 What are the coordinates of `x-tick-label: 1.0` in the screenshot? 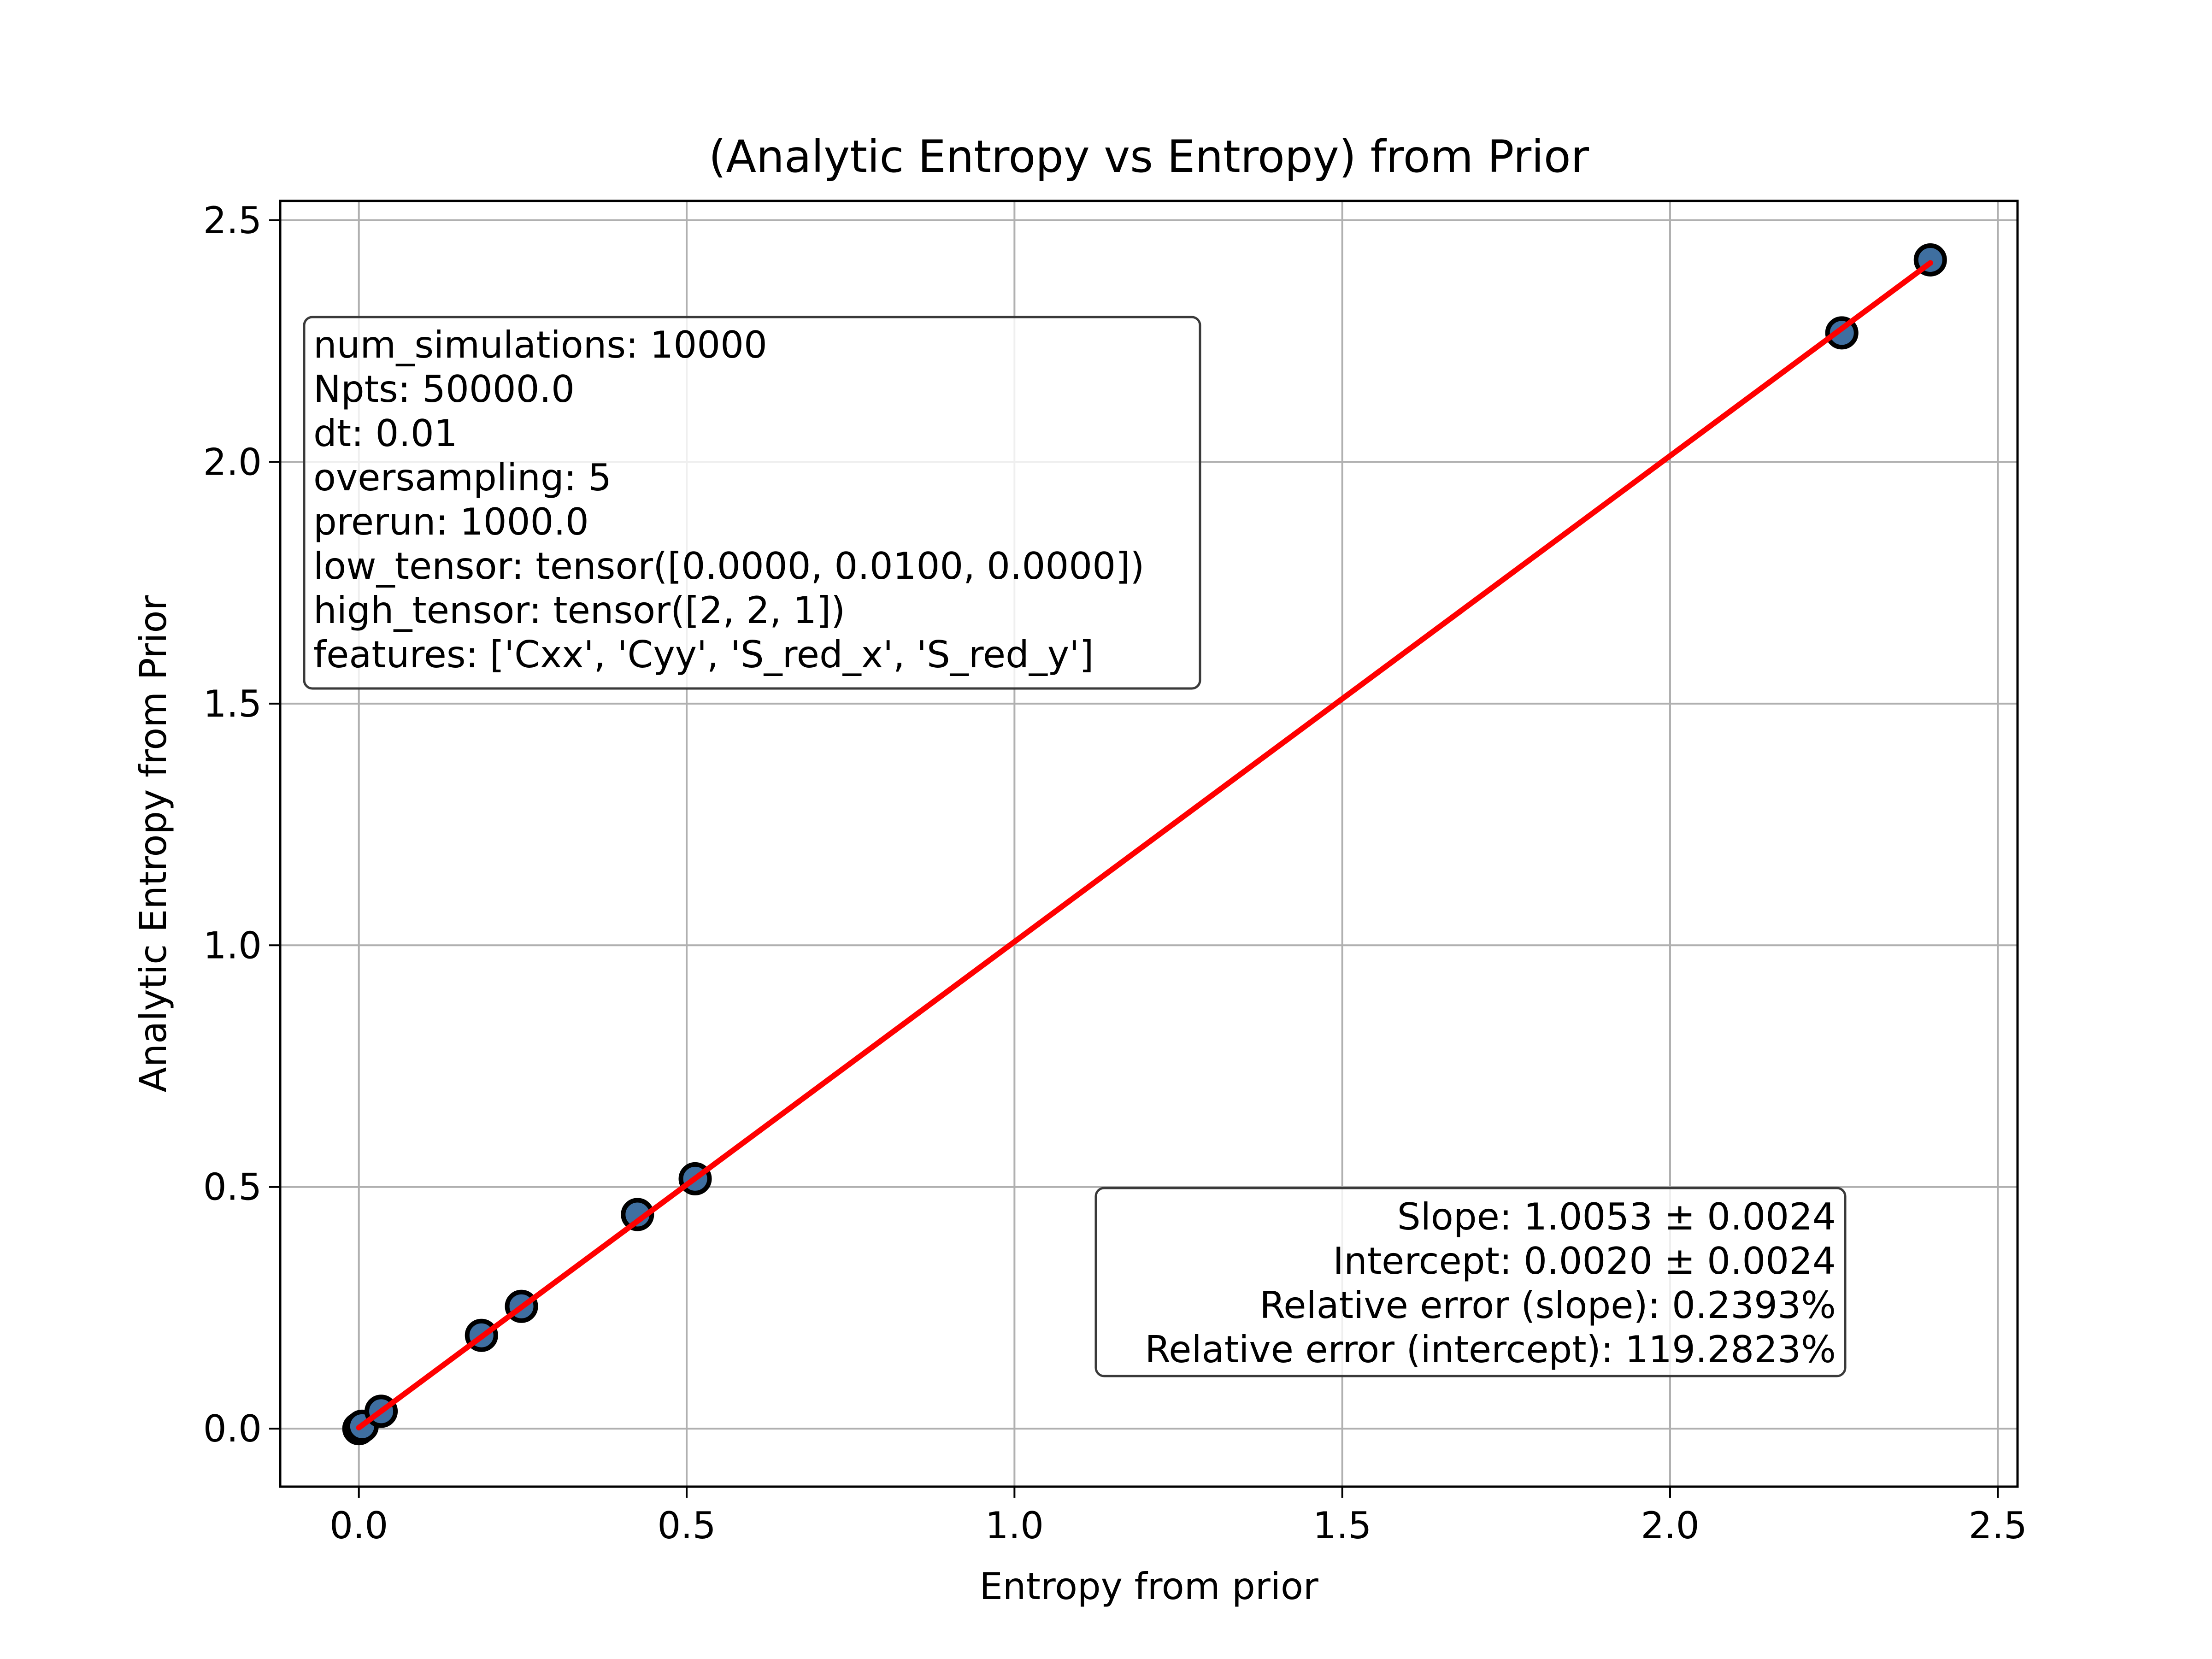 It's located at (1014, 1525).